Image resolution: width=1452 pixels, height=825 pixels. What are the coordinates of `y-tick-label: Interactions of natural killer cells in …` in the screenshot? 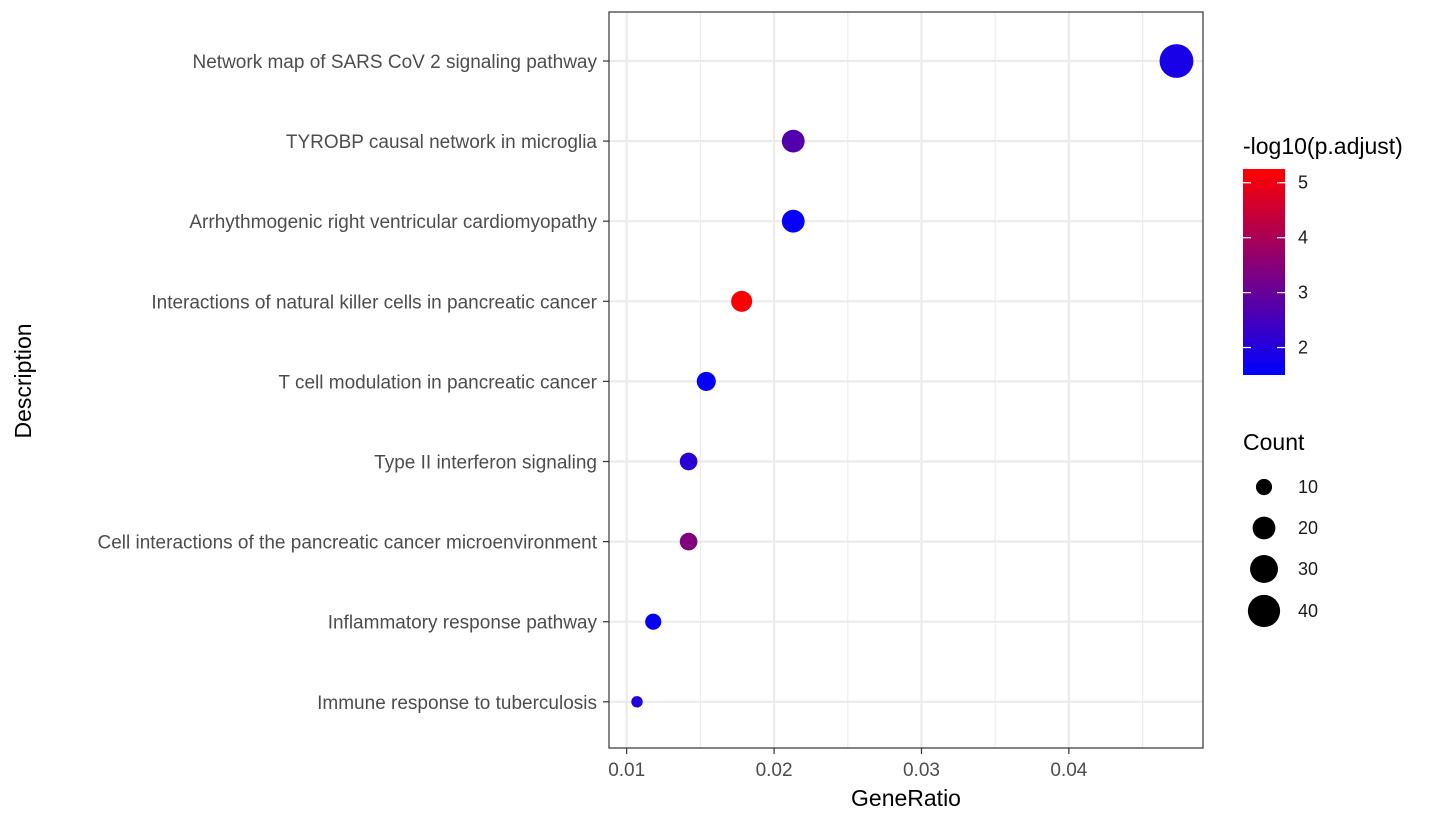 It's located at (374, 302).